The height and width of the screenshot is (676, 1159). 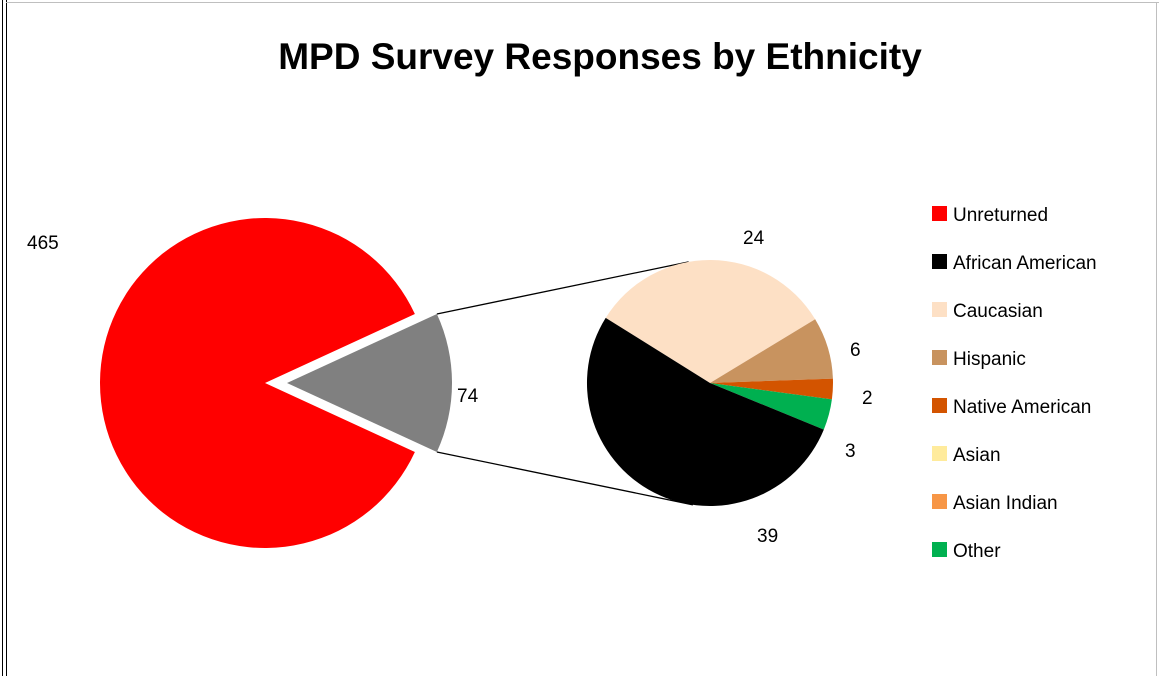 I want to click on data-label-other: 3, so click(x=850, y=451).